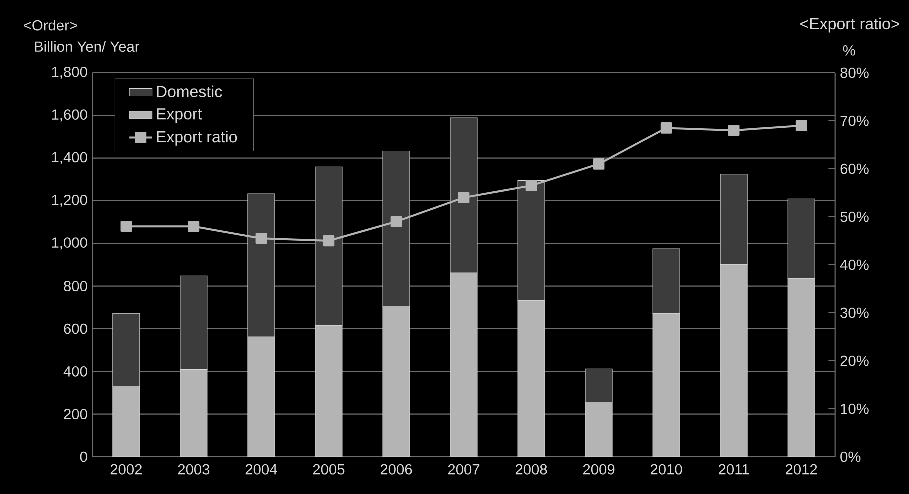 The width and height of the screenshot is (909, 494). Describe the element at coordinates (850, 457) in the screenshot. I see `y2-tick-label: 0%` at that location.